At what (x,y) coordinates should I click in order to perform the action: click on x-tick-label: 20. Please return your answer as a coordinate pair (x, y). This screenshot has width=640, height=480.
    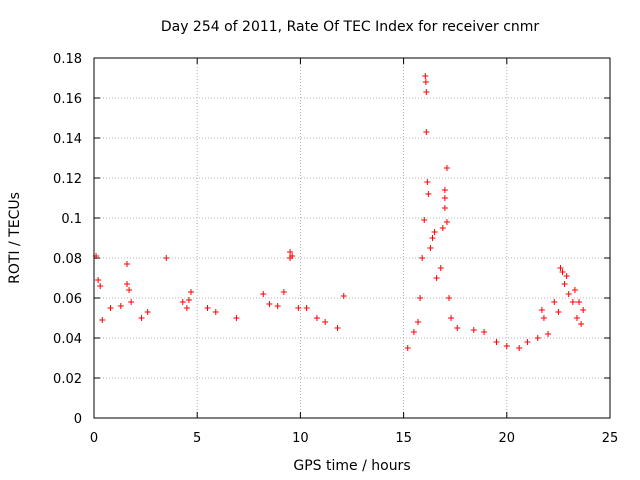
    Looking at the image, I should click on (507, 438).